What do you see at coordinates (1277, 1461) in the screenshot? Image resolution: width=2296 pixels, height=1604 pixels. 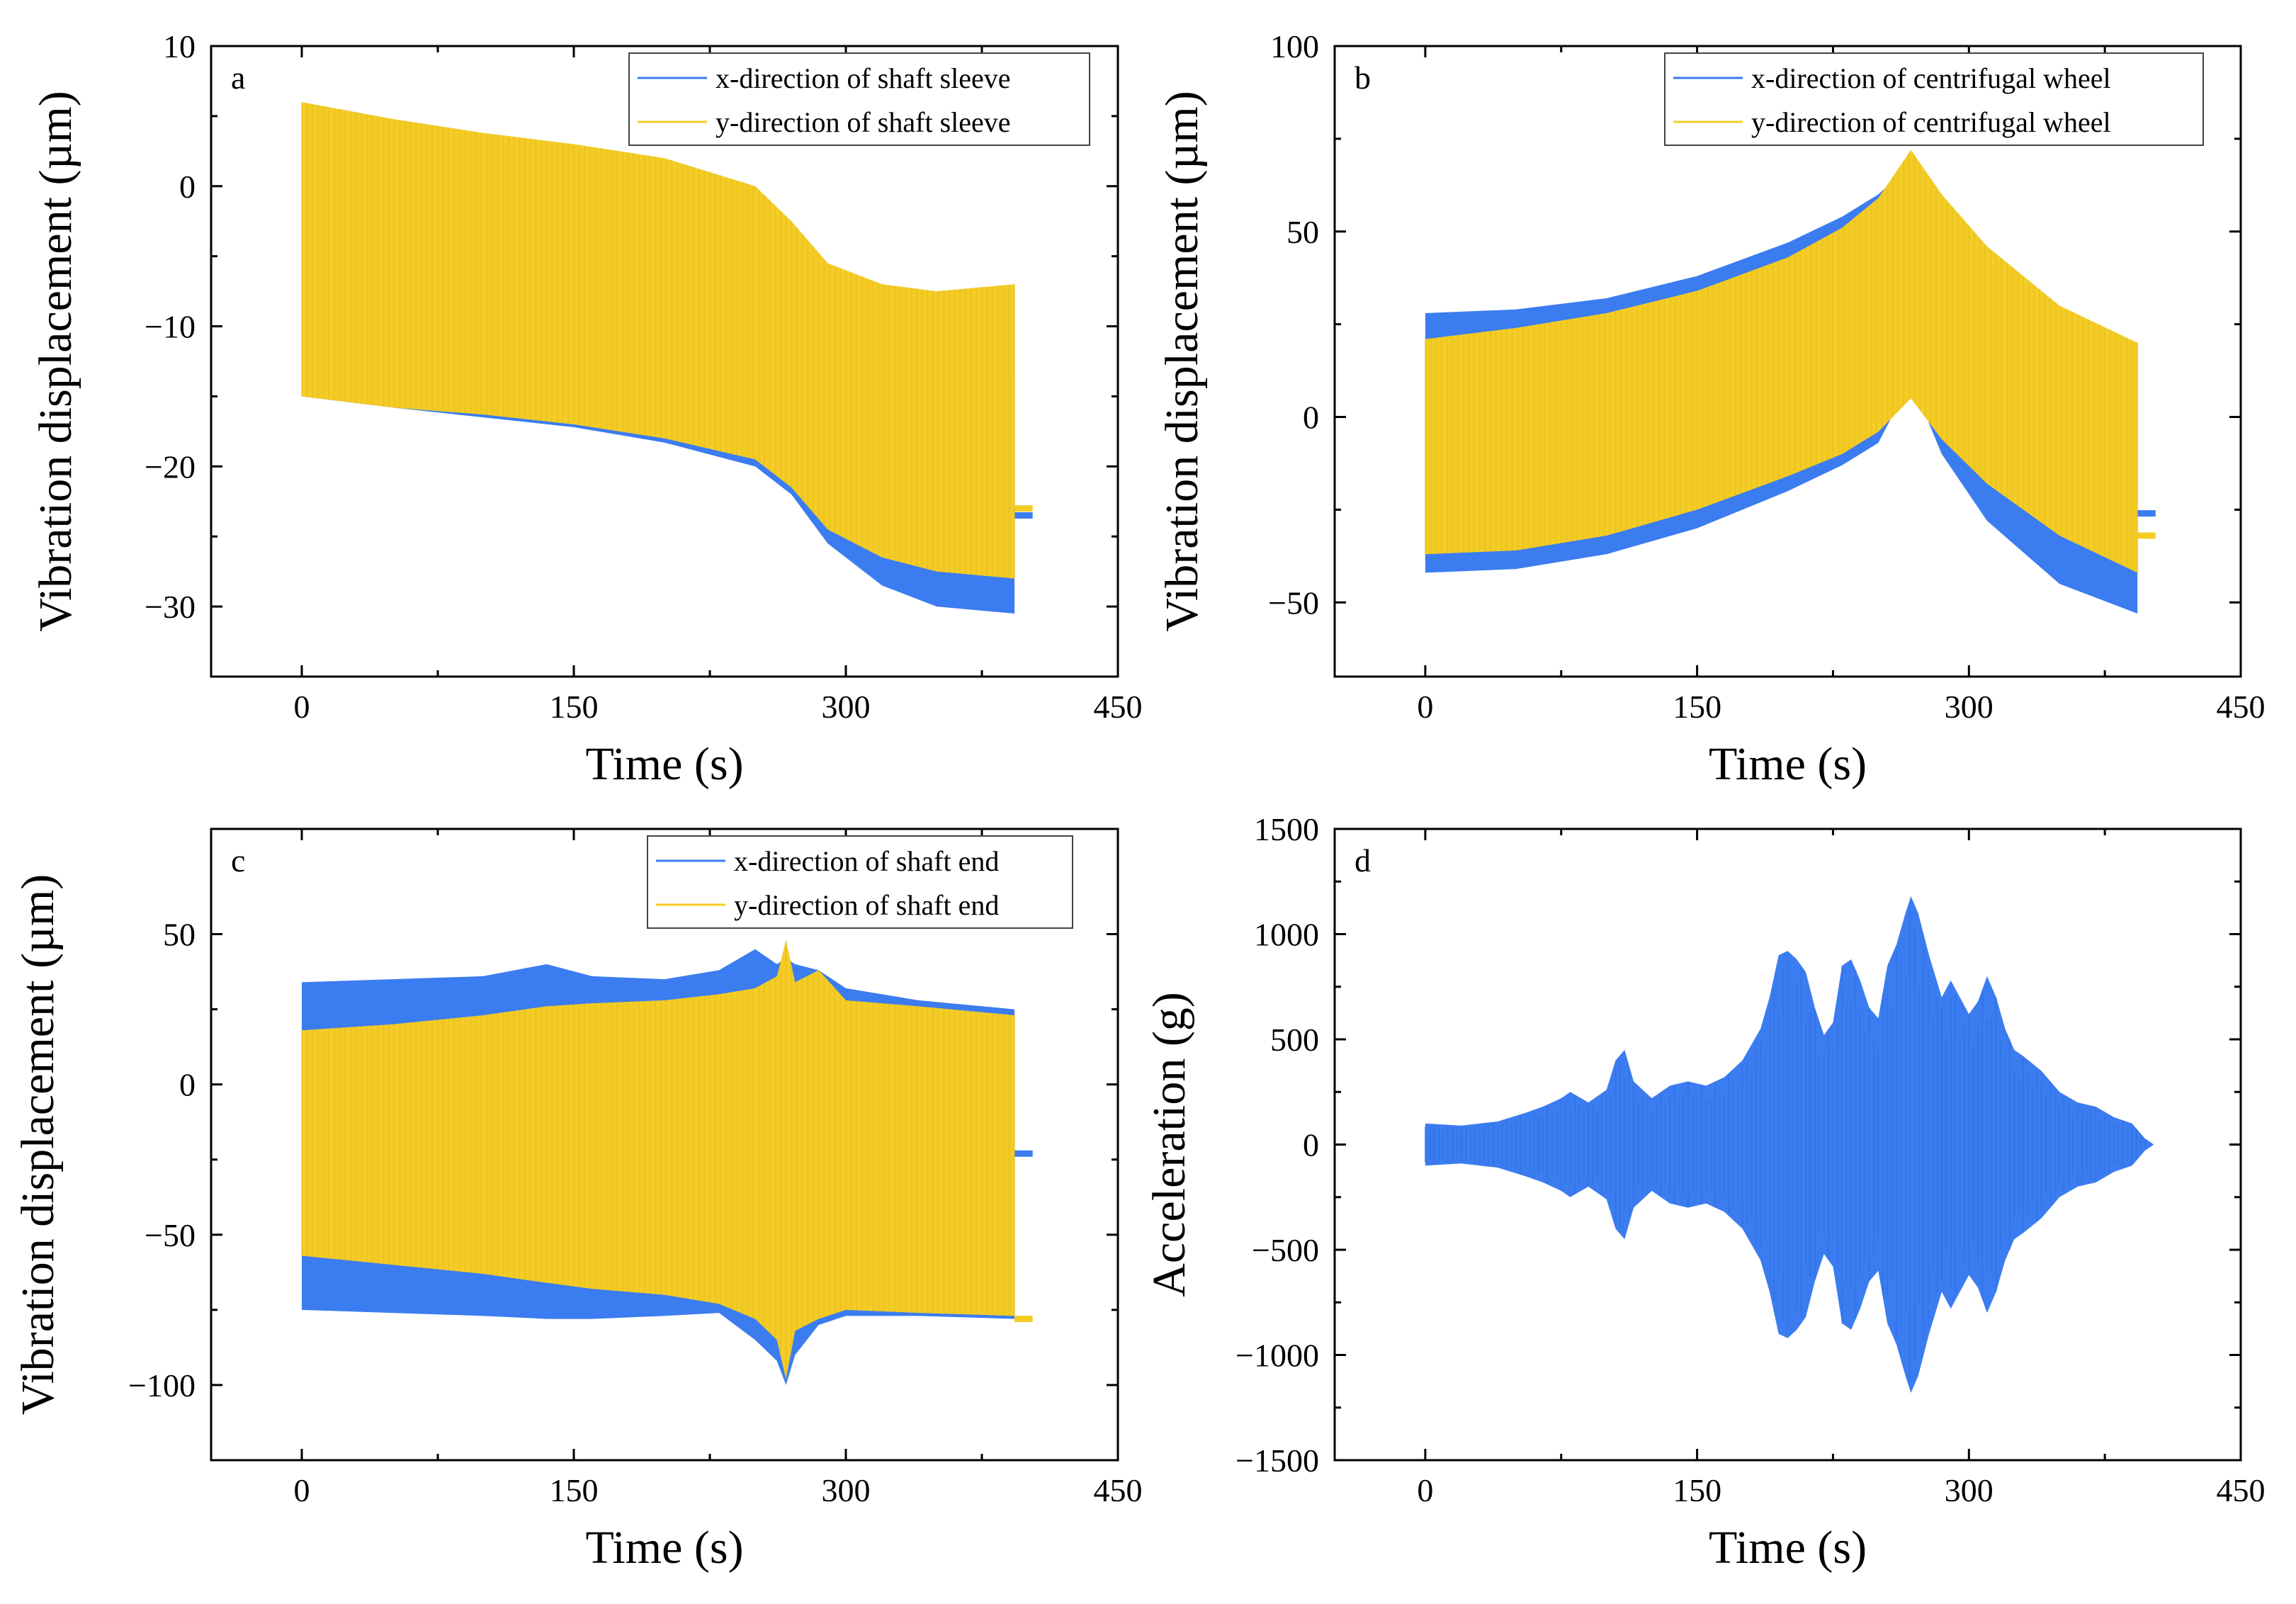 I see `y-tick-label: −1500` at bounding box center [1277, 1461].